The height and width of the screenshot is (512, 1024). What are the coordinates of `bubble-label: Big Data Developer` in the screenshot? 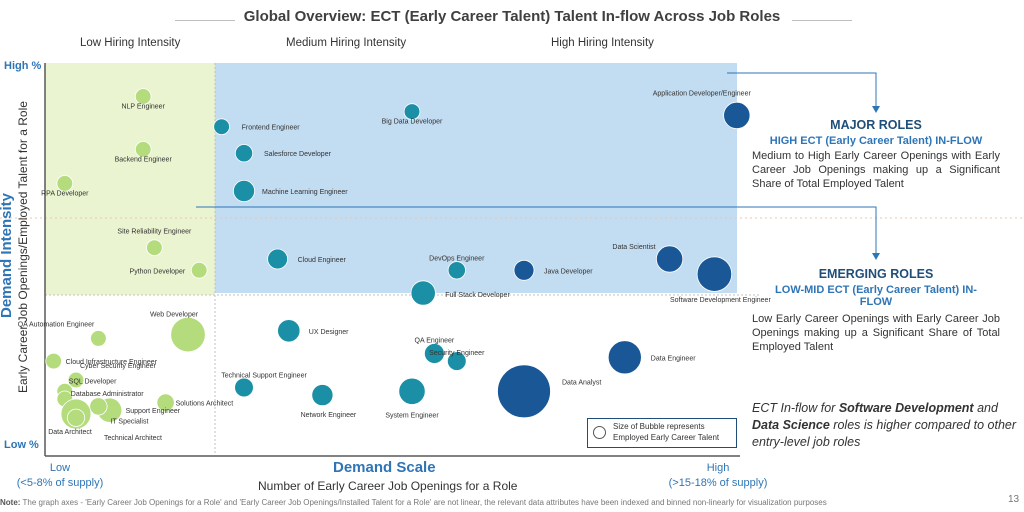 It's located at (412, 122).